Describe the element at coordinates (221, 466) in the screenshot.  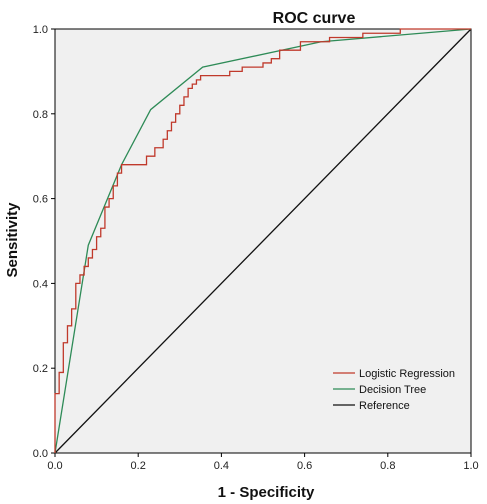
I see `x-tick-label: 0.4` at that location.